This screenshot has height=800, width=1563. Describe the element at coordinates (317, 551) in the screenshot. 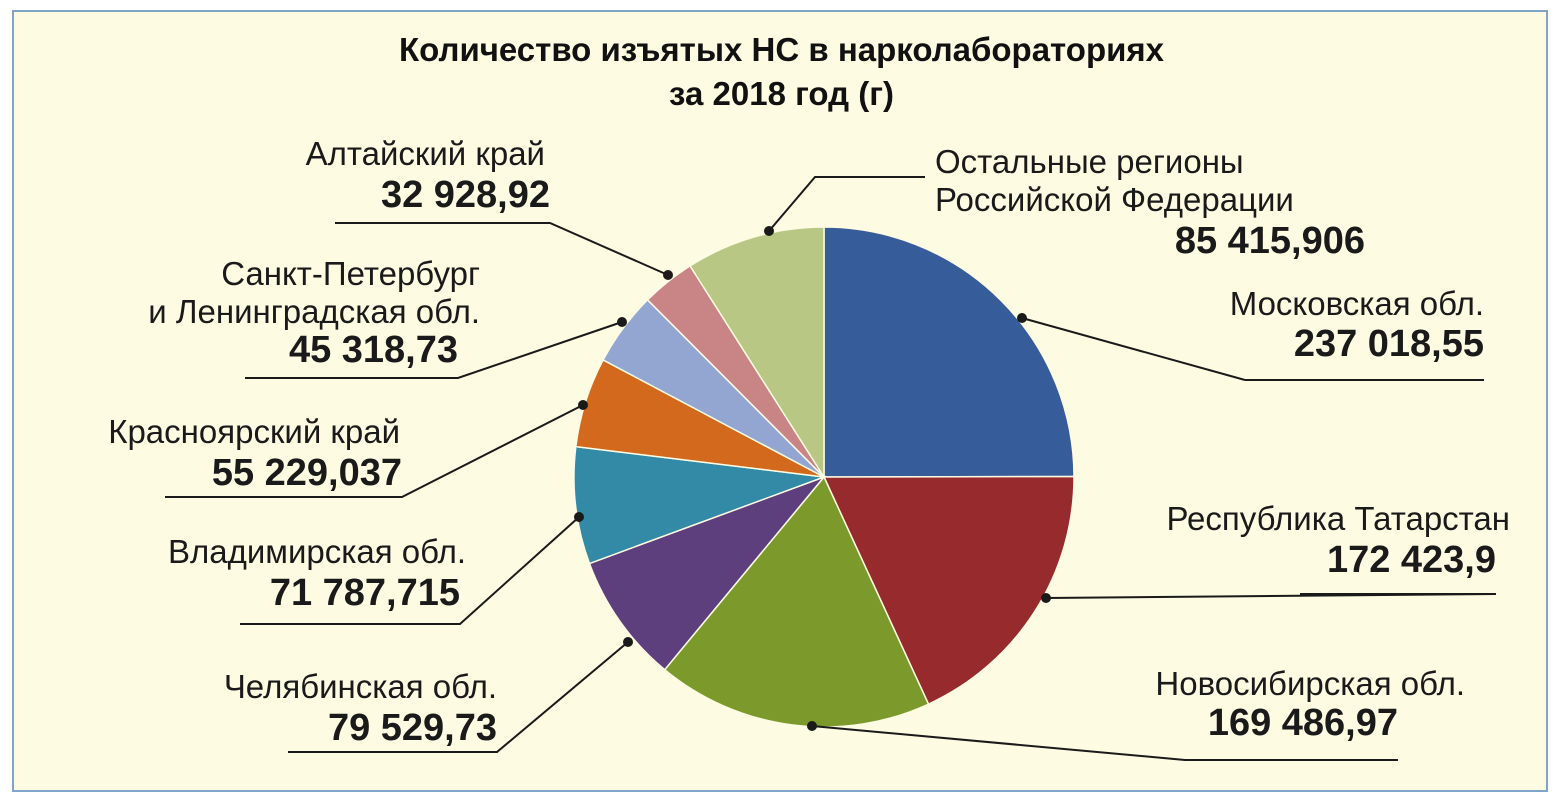

I see `slice-label-5-line-1: Владимирская обл.` at that location.